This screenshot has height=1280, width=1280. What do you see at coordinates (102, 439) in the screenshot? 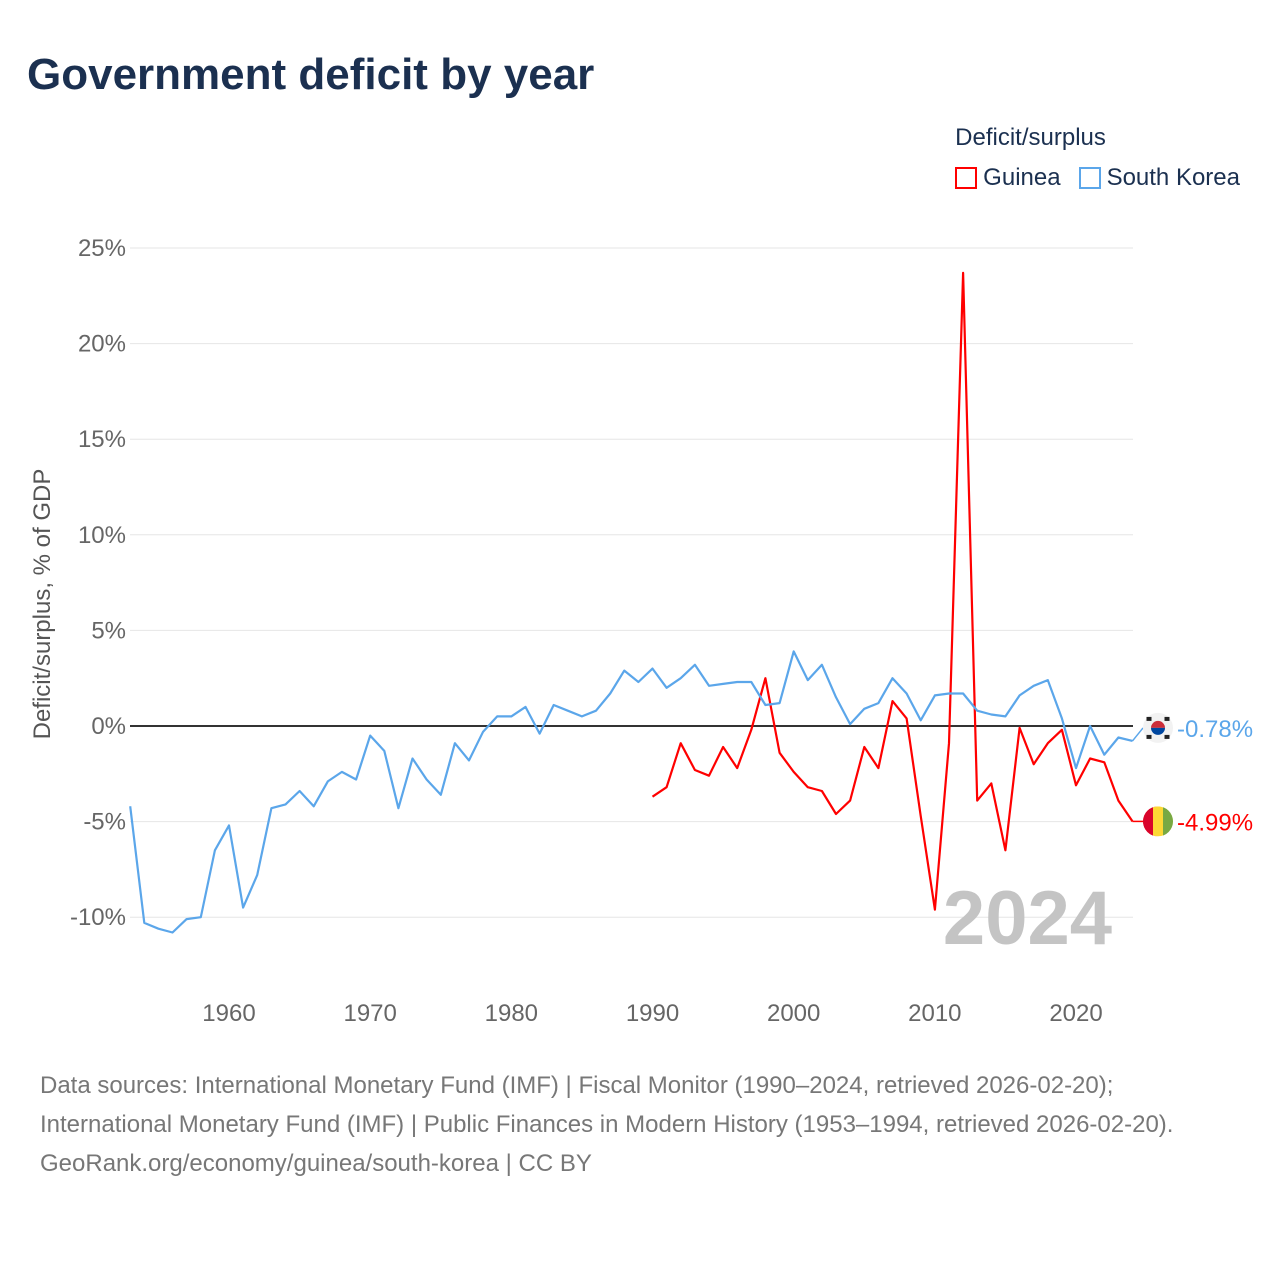
I see `y-tick-label: 15%` at bounding box center [102, 439].